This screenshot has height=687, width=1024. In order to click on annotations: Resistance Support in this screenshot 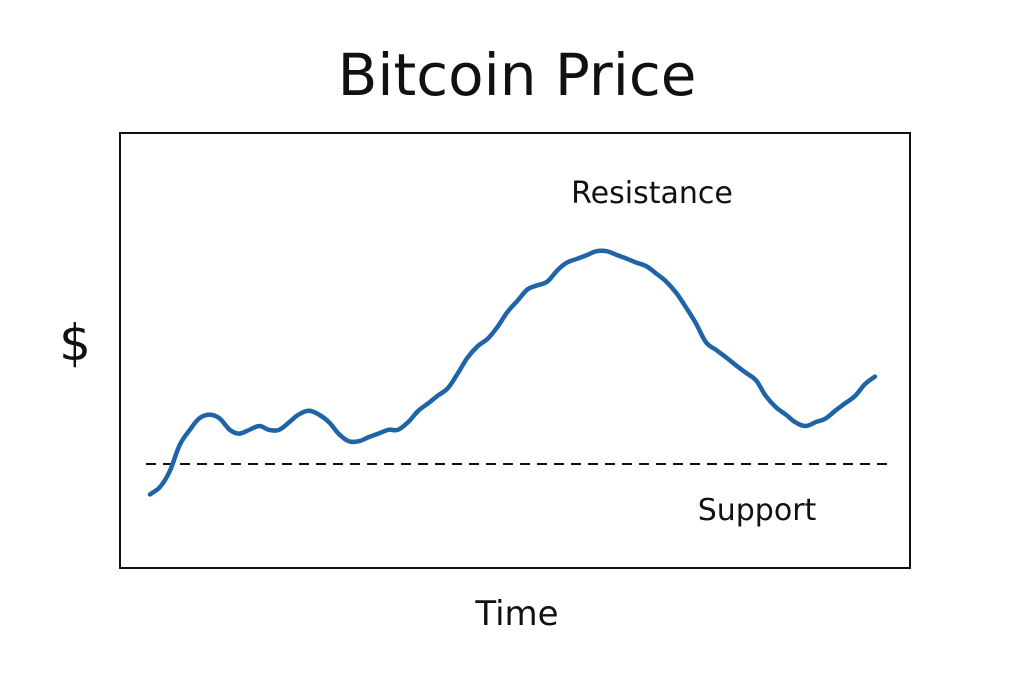, I will do `click(693, 352)`.